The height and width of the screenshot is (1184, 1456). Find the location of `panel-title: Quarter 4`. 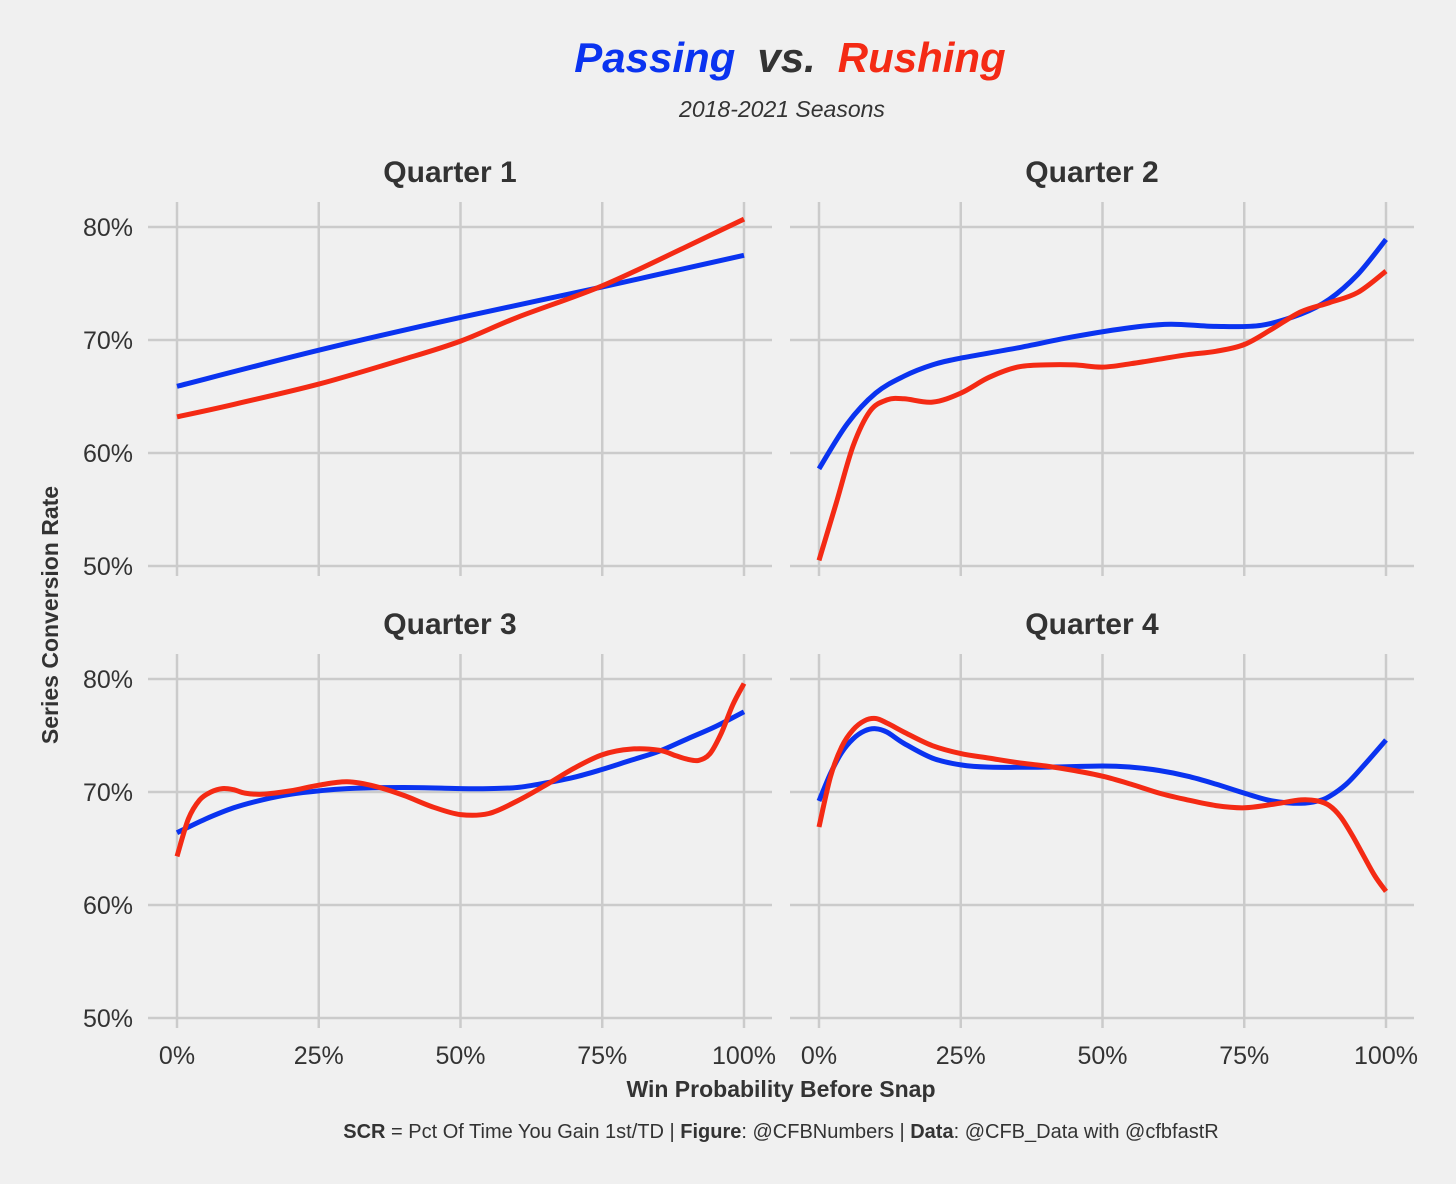

panel-title: Quarter 4 is located at coordinates (1092, 624).